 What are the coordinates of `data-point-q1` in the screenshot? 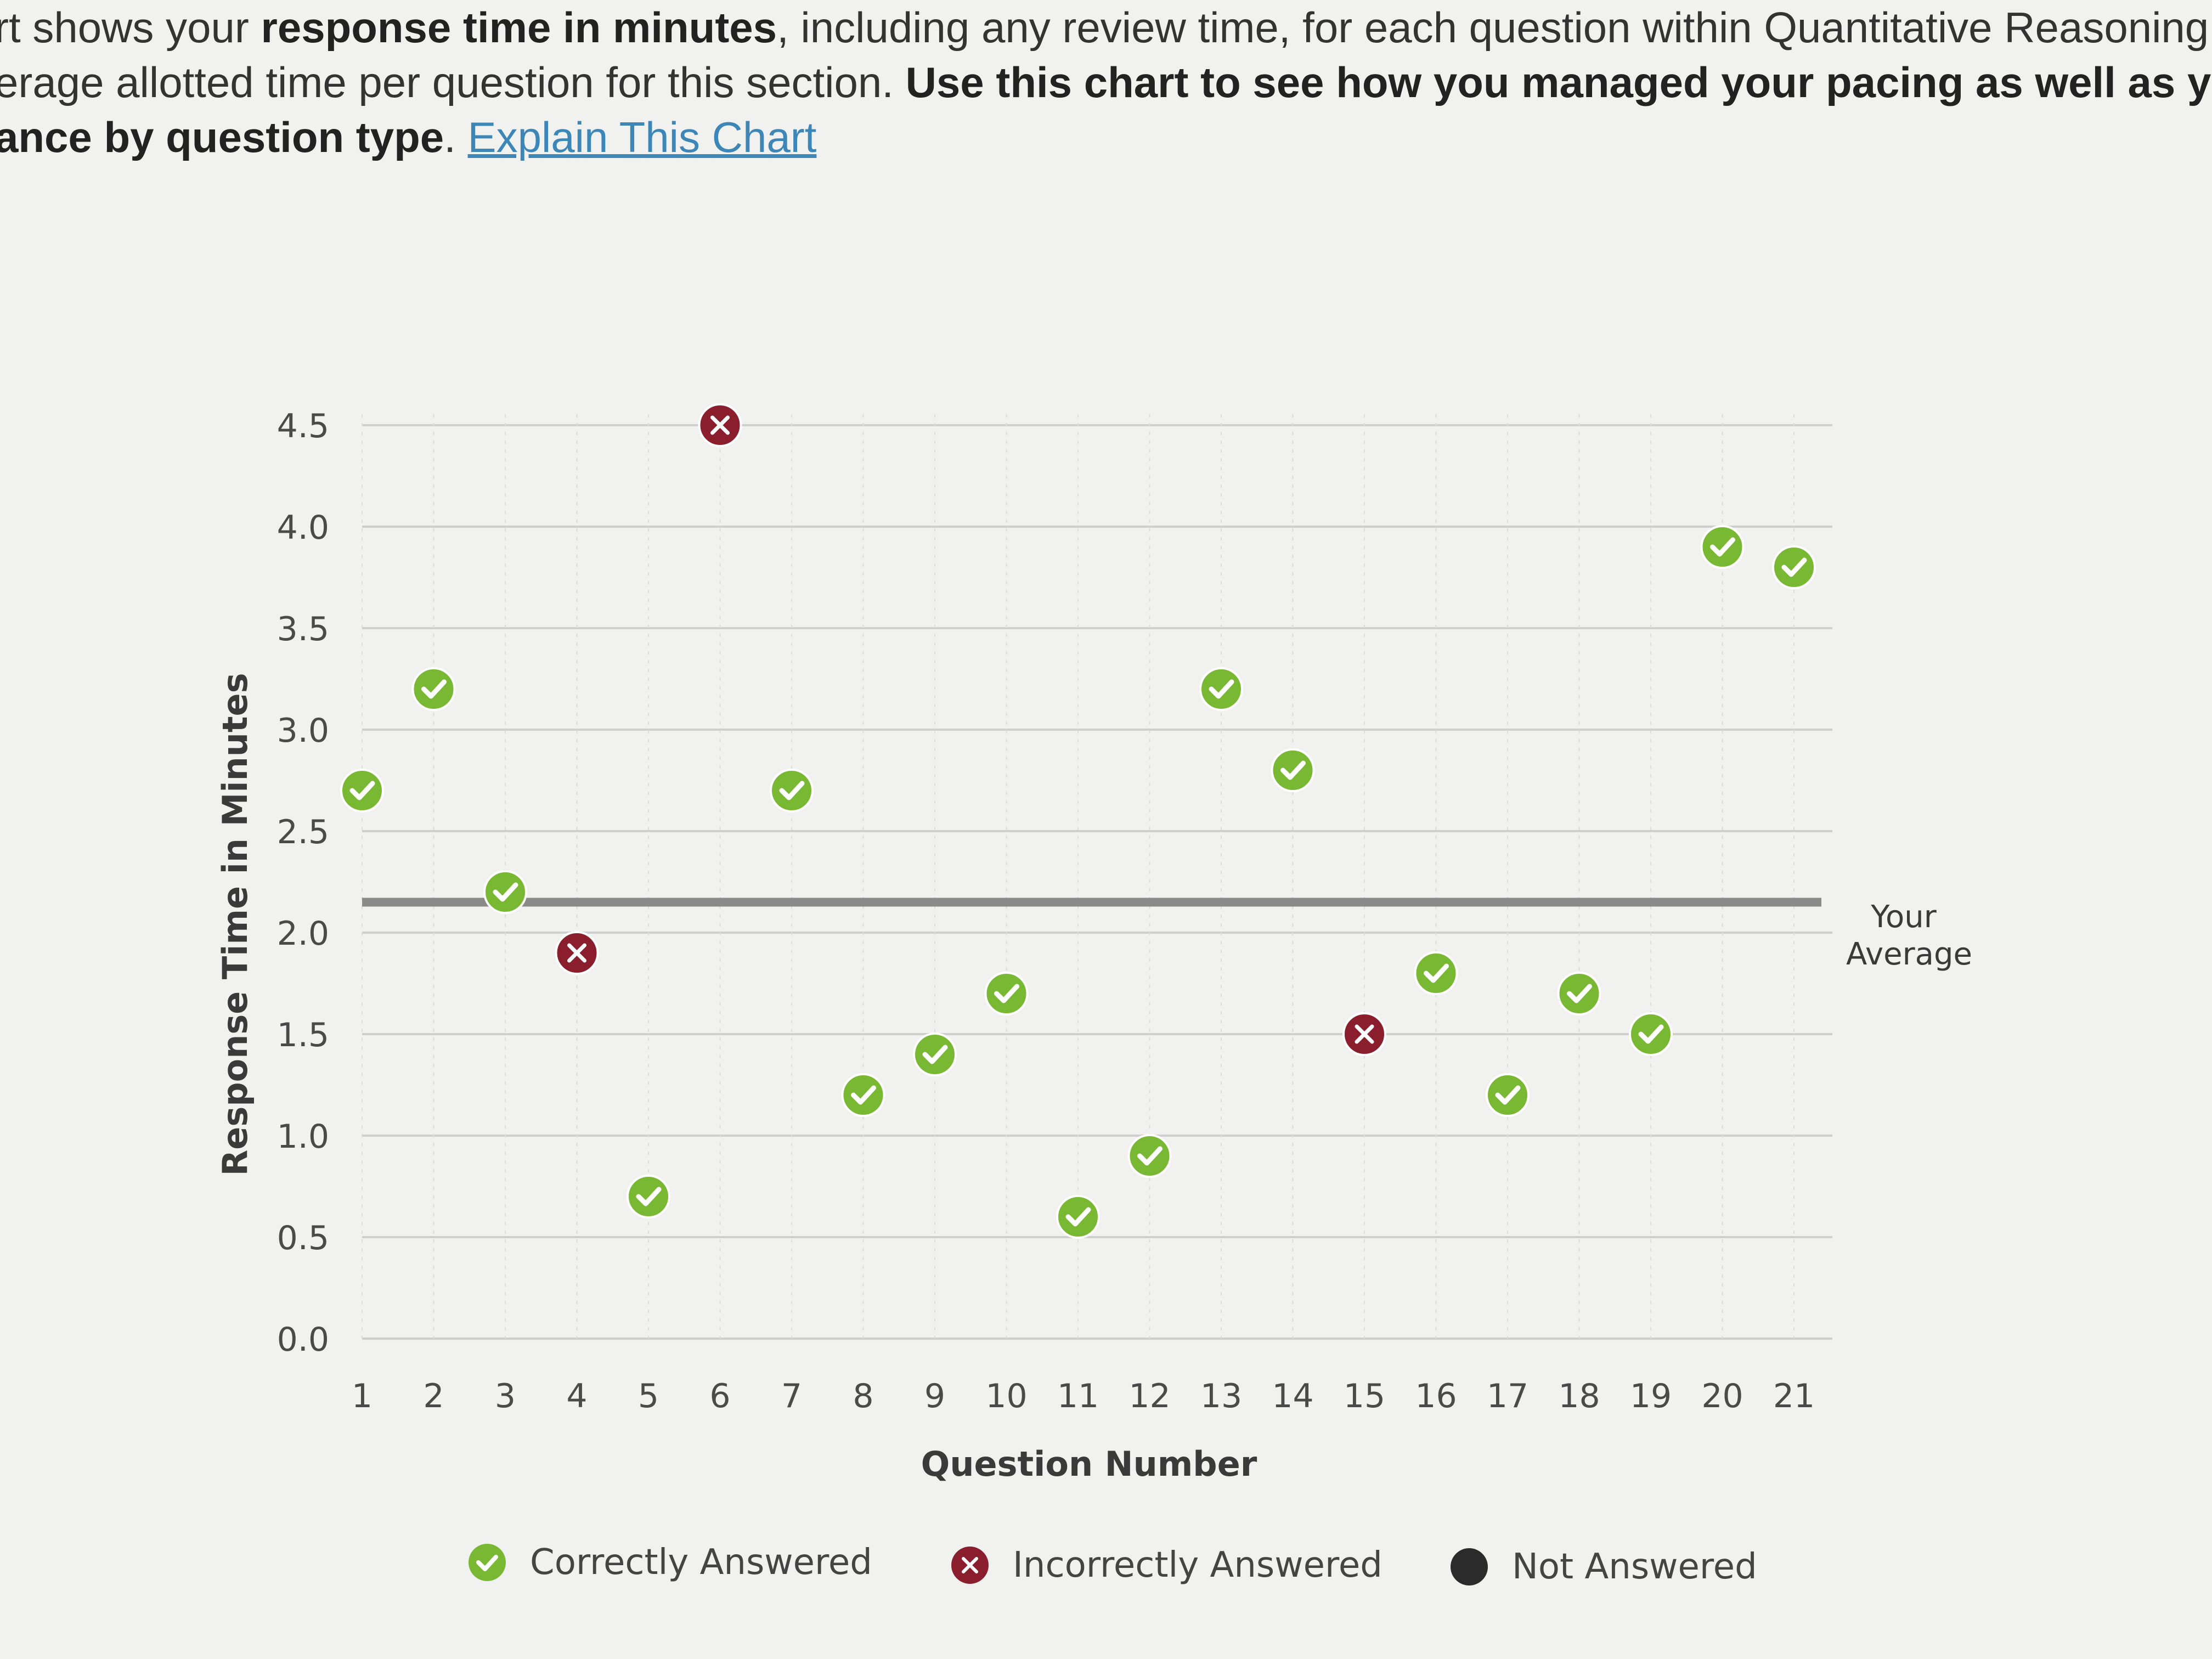 It's located at (362, 790).